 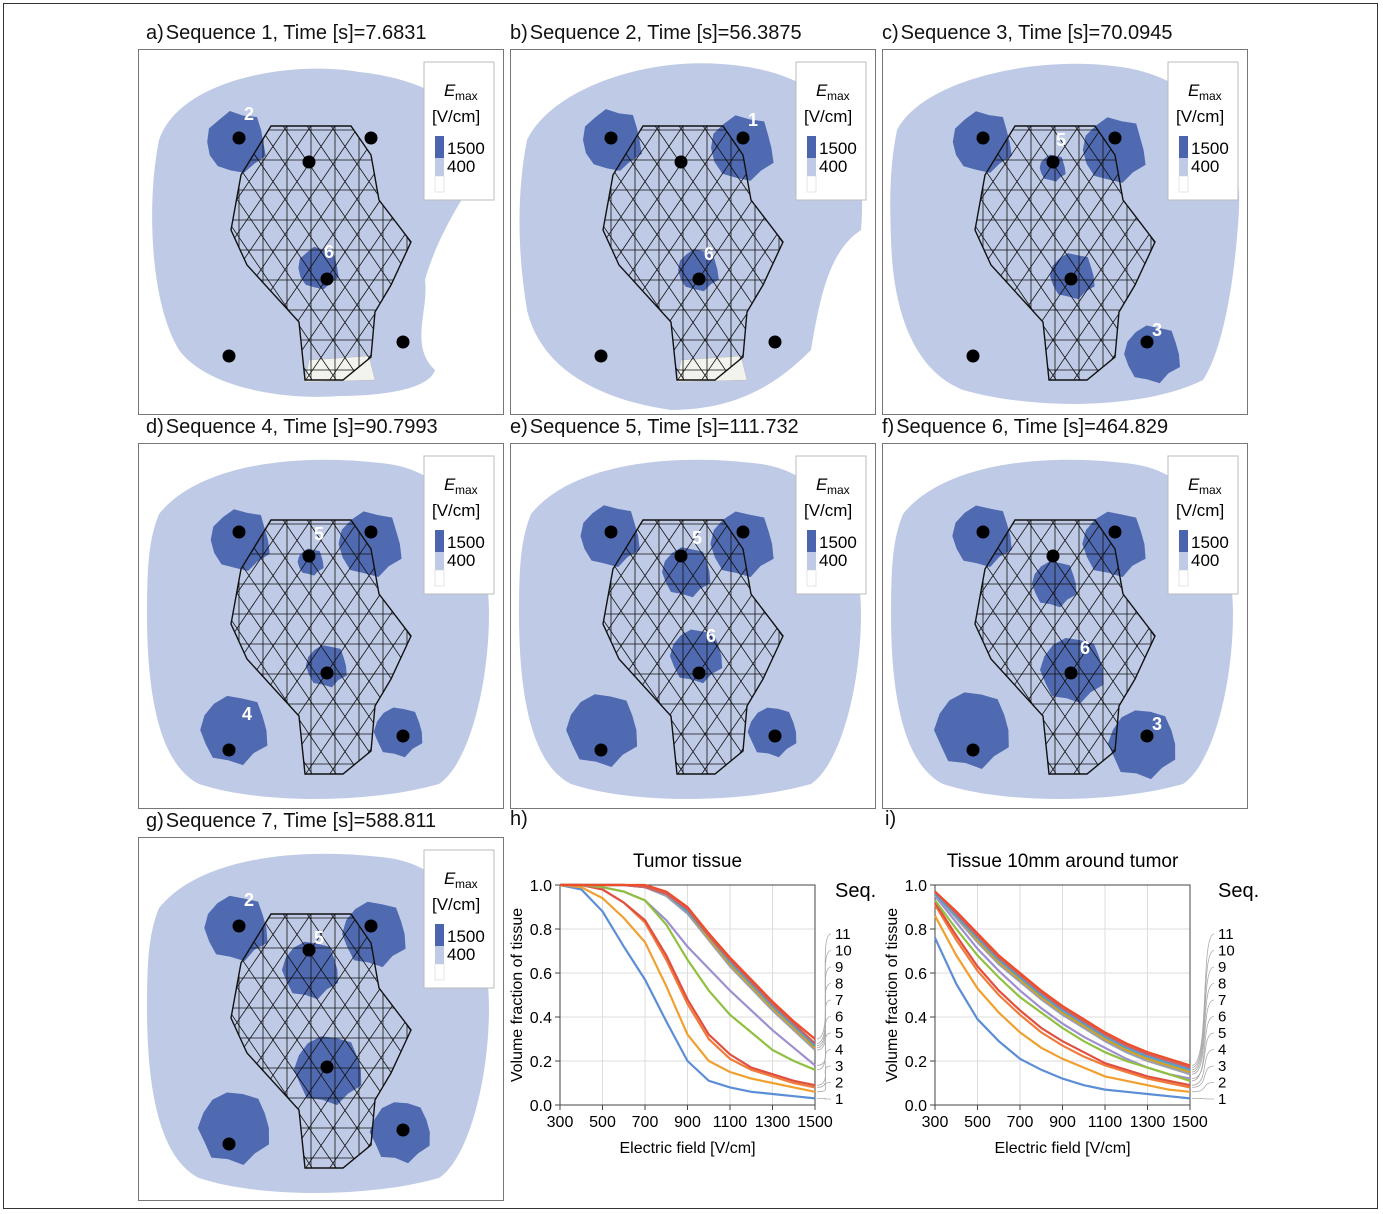 I want to click on x-tick-label: 900, so click(x=1062, y=1122).